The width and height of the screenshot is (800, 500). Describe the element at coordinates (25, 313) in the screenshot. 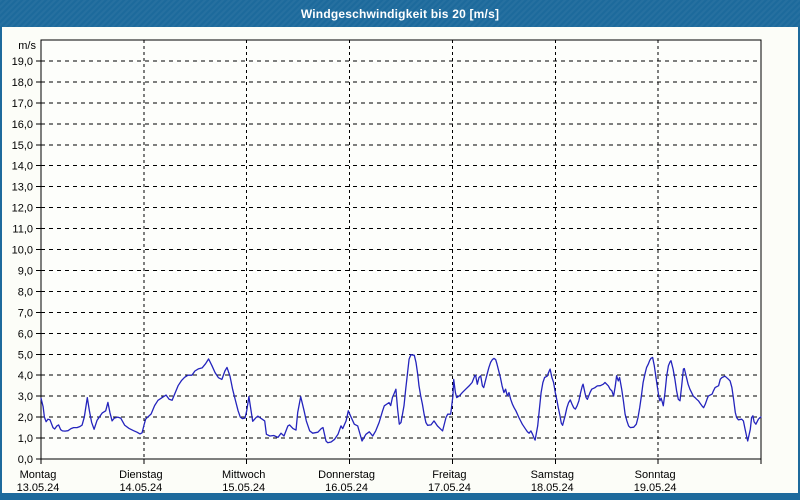

I see `y-tick-label: 7,0` at that location.